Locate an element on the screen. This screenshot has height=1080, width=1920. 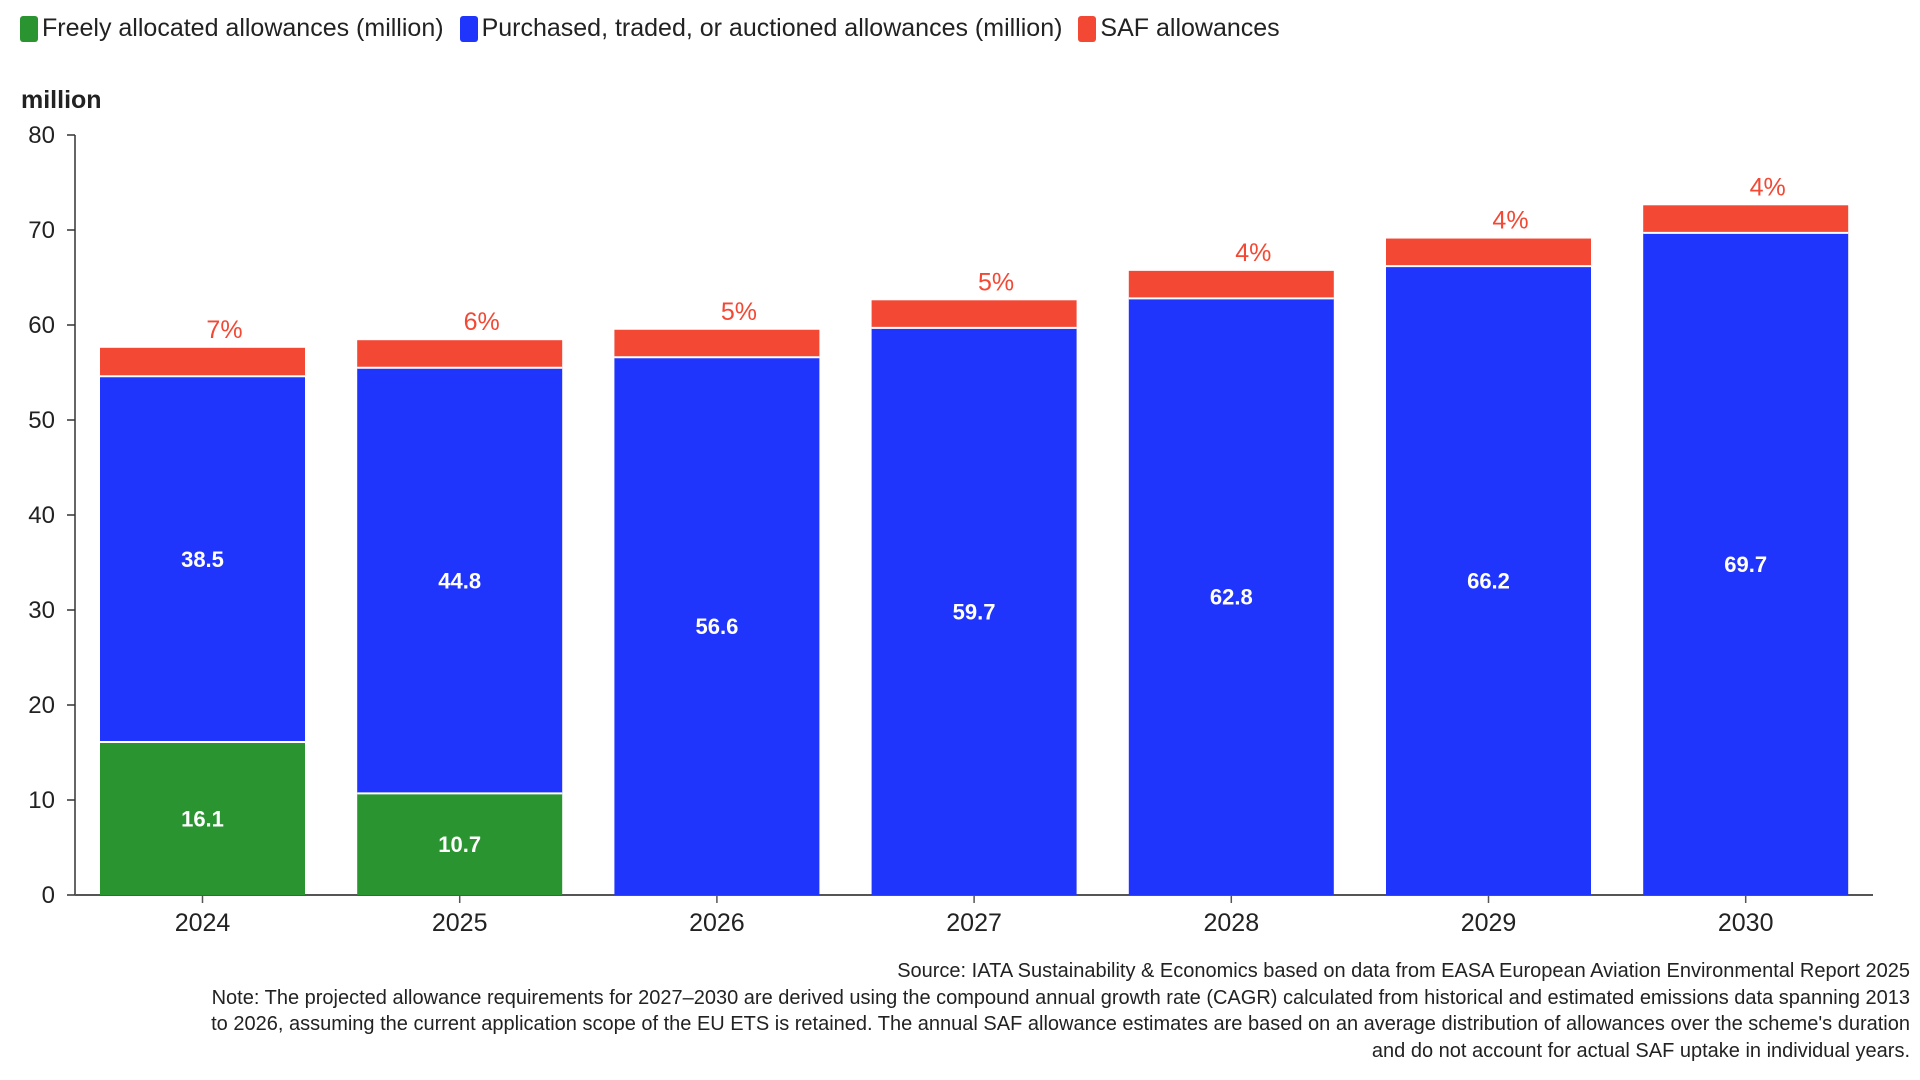
saf-share-label: 6% is located at coordinates (482, 322).